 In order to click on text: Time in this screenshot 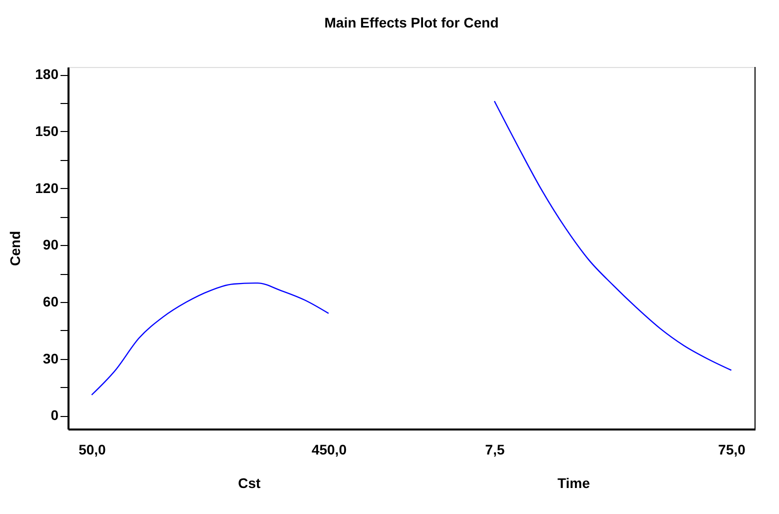, I will do `click(573, 483)`.